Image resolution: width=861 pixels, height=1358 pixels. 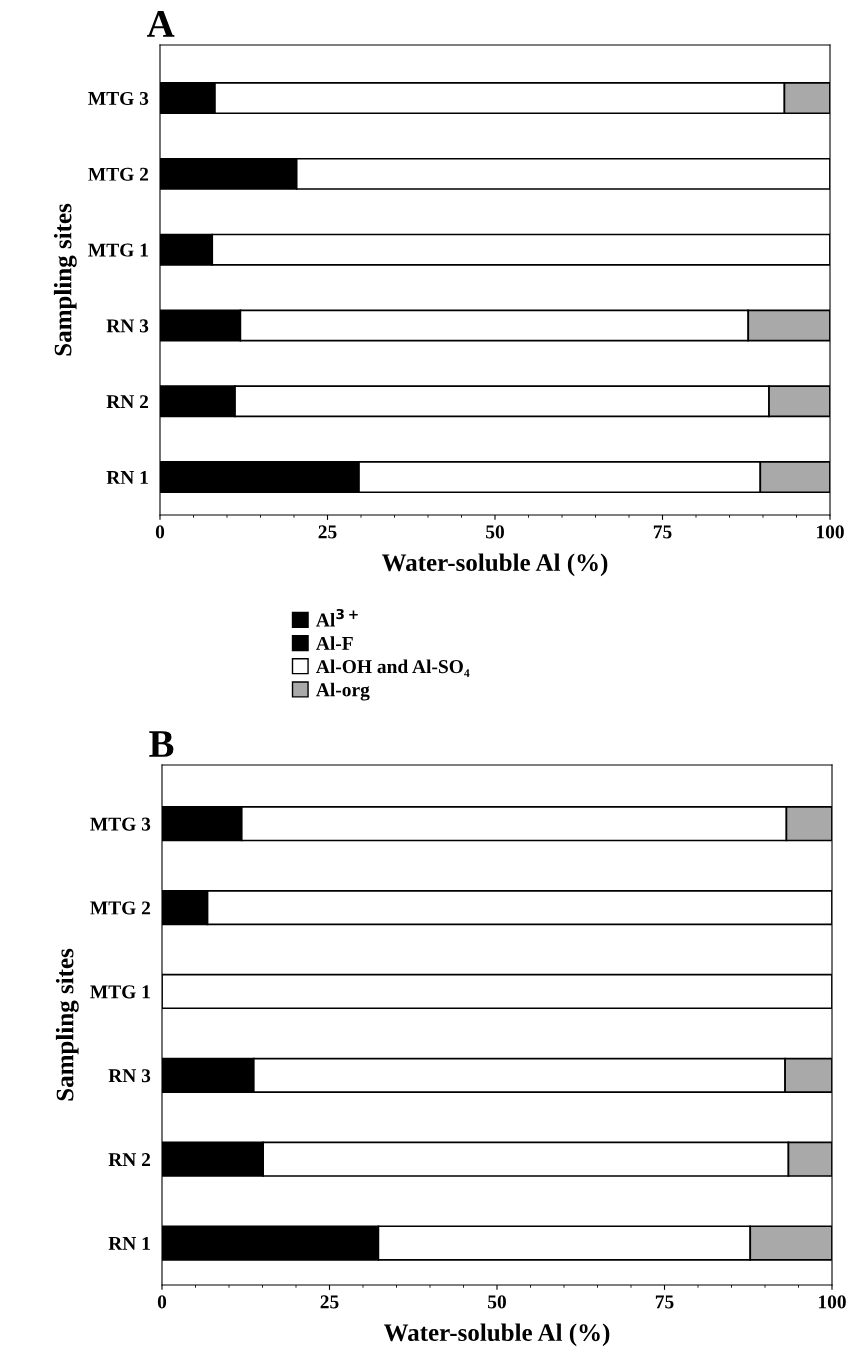 What do you see at coordinates (343, 691) in the screenshot?
I see `legend-label: Al-org` at bounding box center [343, 691].